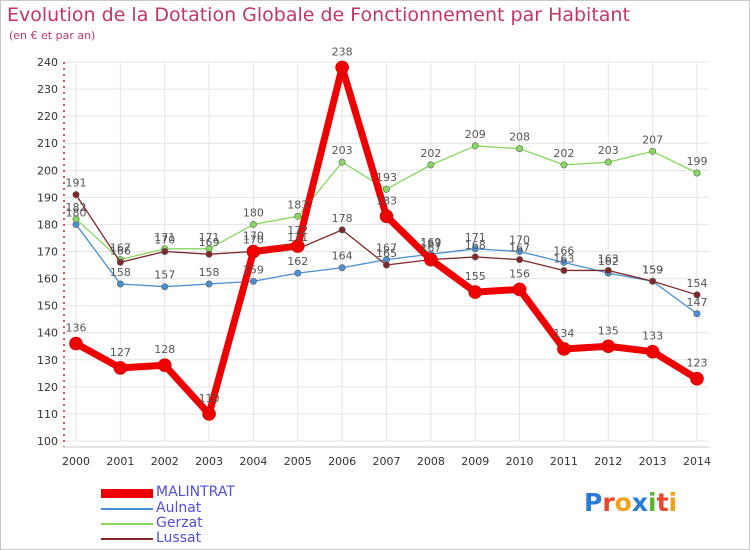 The width and height of the screenshot is (750, 550). Describe the element at coordinates (209, 242) in the screenshot. I see `data-label-lussat: 169` at that location.